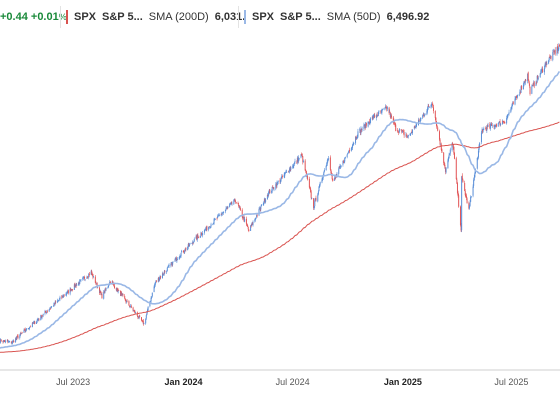  I want to click on legend-sma-200: SPX S&P 5... SMA (200D) 6,031.00, so click(162, 17).